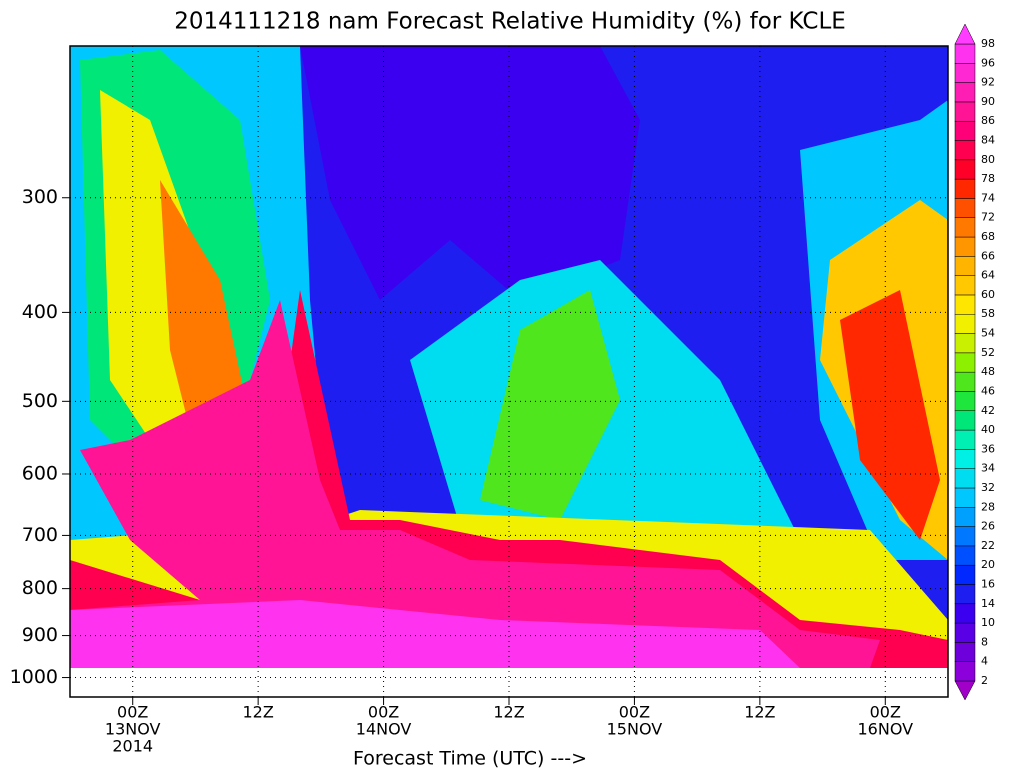 Image resolution: width=1024 pixels, height=768 pixels. What do you see at coordinates (988, 120) in the screenshot?
I see `colorbar-label: 86` at bounding box center [988, 120].